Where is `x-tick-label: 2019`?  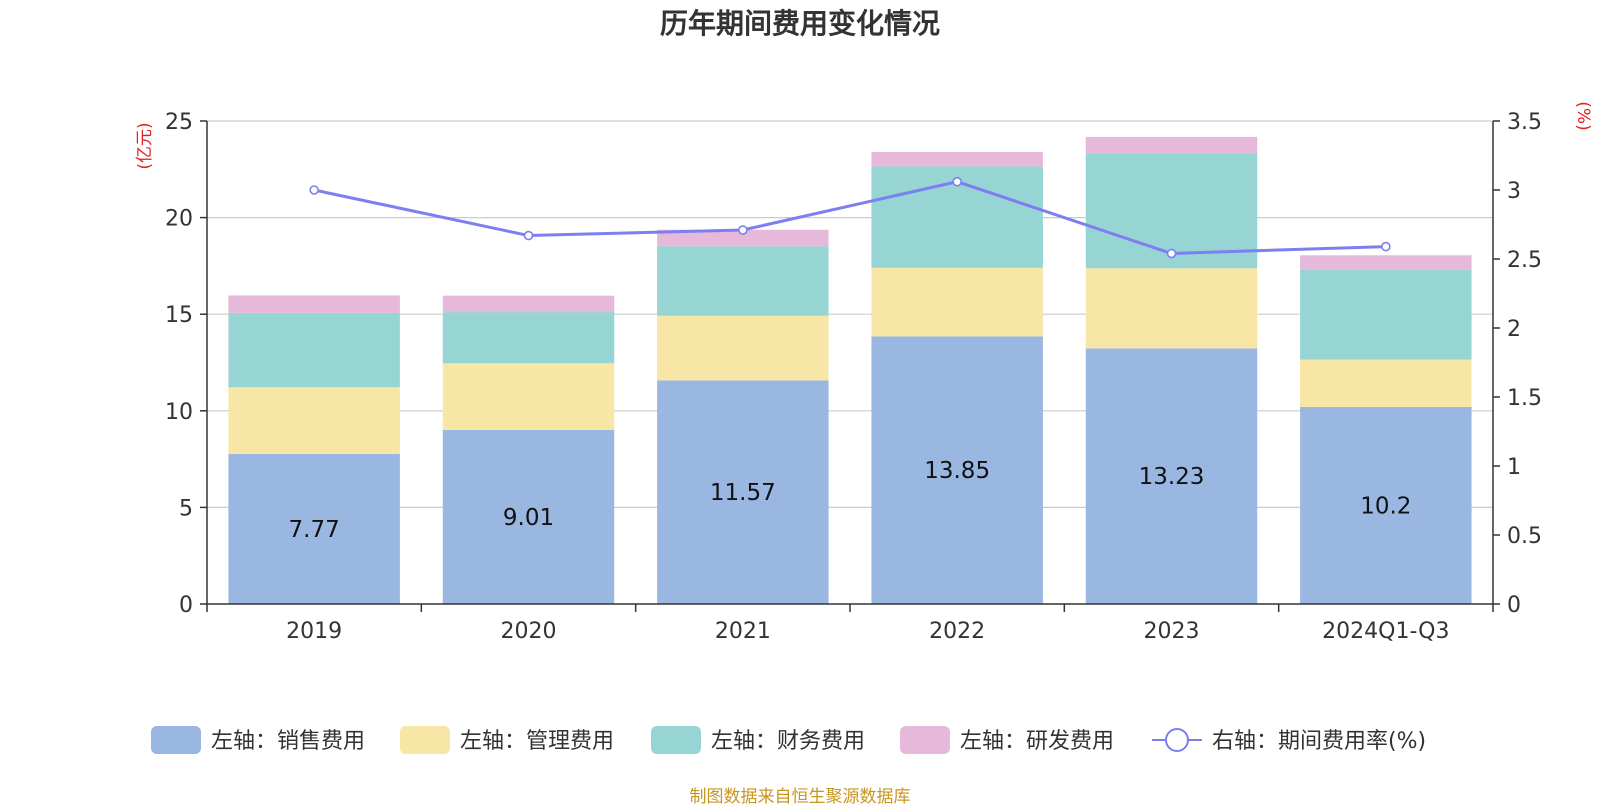 x-tick-label: 2019 is located at coordinates (314, 631).